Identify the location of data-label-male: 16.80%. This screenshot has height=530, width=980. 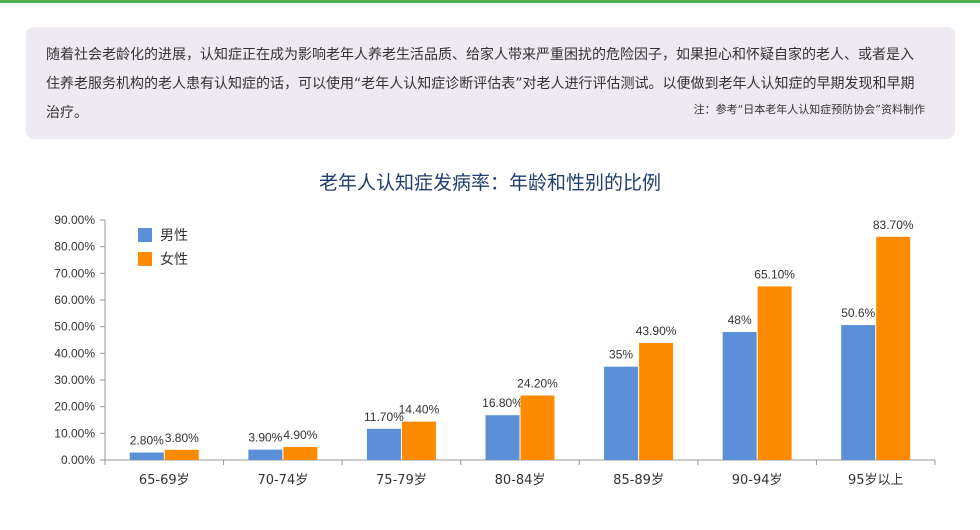
(502, 403).